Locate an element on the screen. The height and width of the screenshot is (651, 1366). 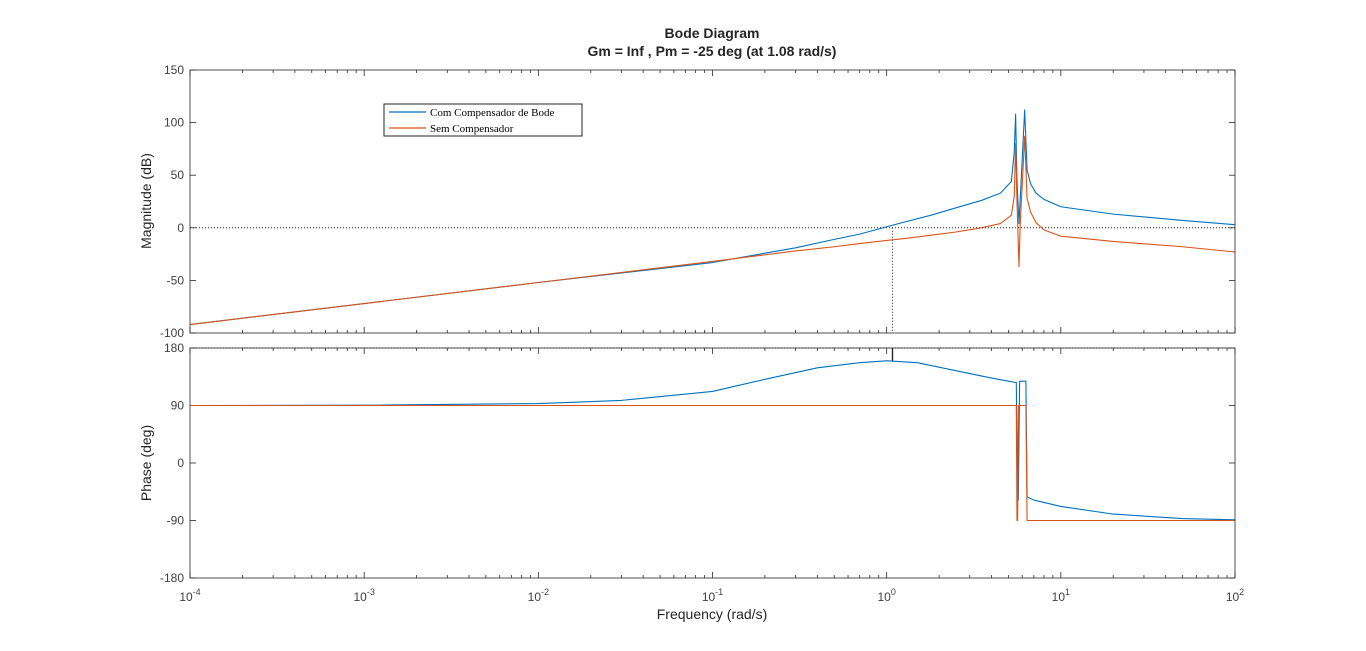
legend-box is located at coordinates (483, 120).